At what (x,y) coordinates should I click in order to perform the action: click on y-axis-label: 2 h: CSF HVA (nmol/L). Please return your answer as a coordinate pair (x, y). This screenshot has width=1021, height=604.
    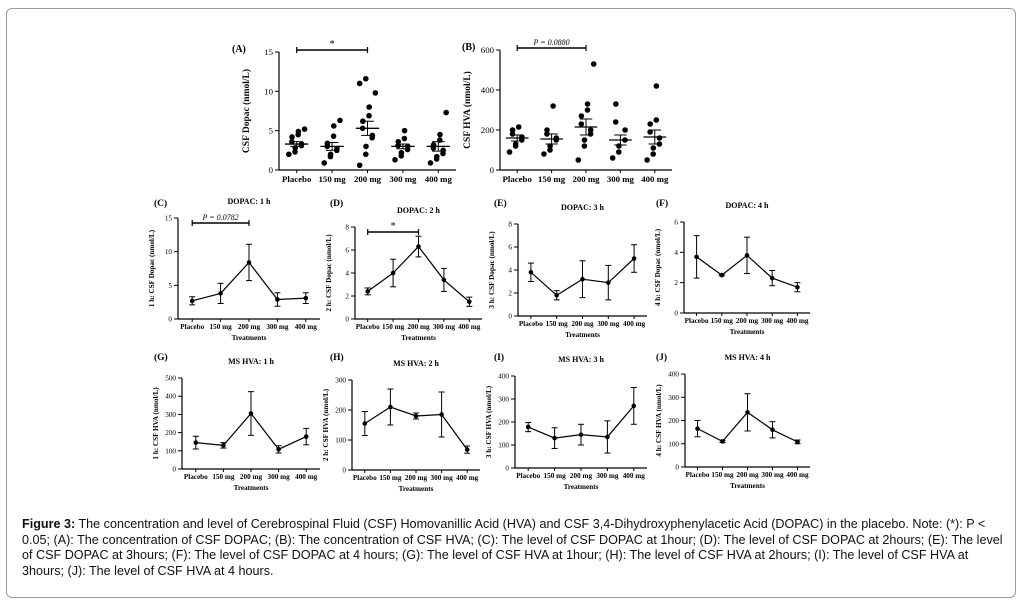
    Looking at the image, I should click on (326, 424).